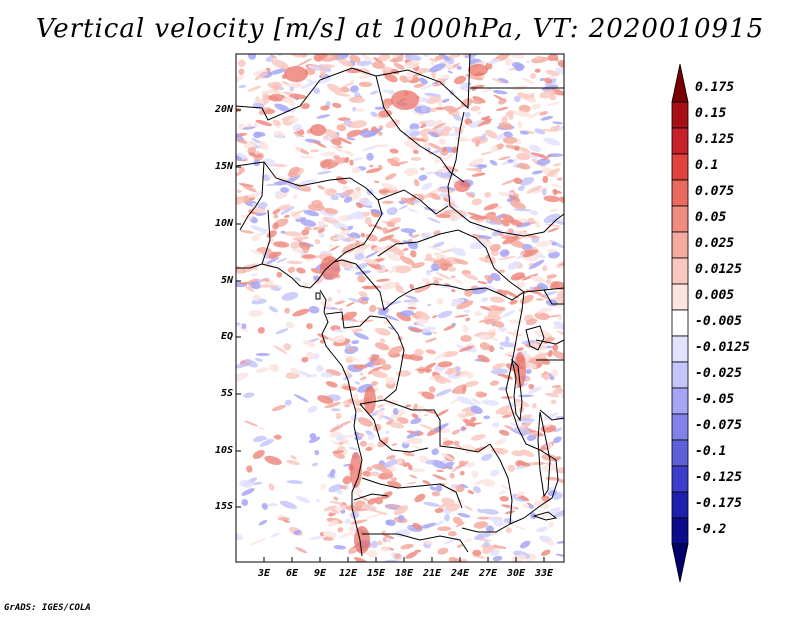 This screenshot has height=618, width=800. Describe the element at coordinates (680, 479) in the screenshot. I see `colorbar-swatch` at that location.